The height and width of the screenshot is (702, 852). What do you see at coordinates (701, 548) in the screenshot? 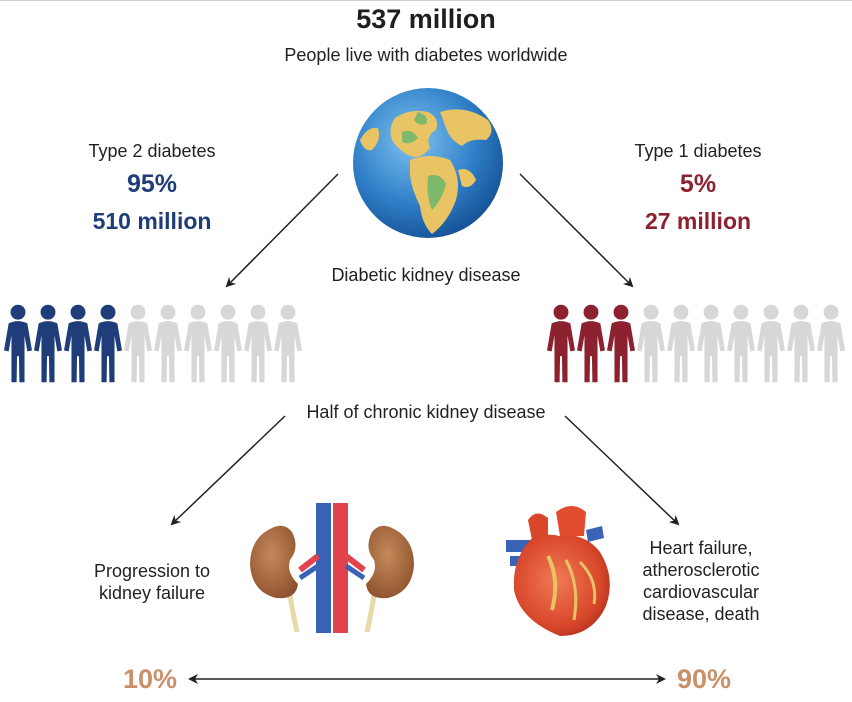
I see `heart-outcome-line: Heart failure,` at bounding box center [701, 548].